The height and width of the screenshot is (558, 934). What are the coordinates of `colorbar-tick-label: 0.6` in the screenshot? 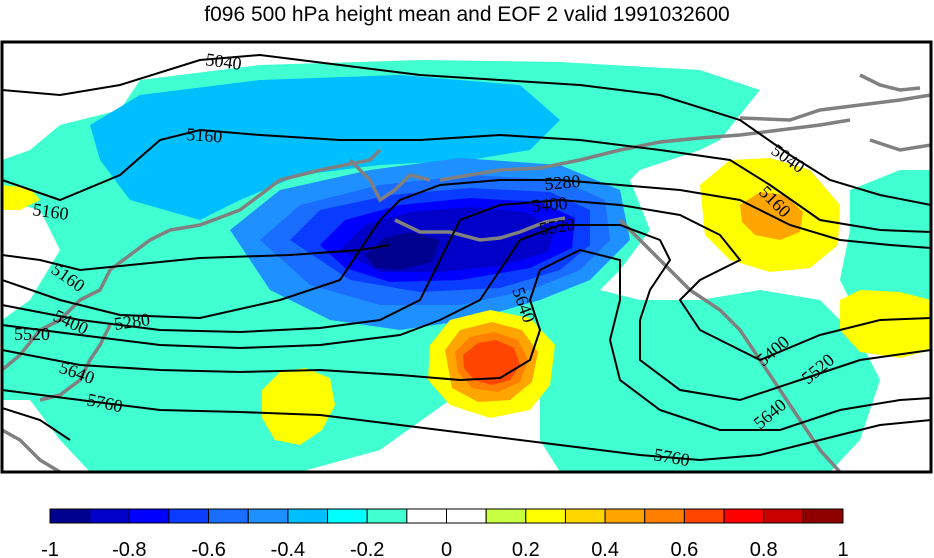 It's located at (684, 548).